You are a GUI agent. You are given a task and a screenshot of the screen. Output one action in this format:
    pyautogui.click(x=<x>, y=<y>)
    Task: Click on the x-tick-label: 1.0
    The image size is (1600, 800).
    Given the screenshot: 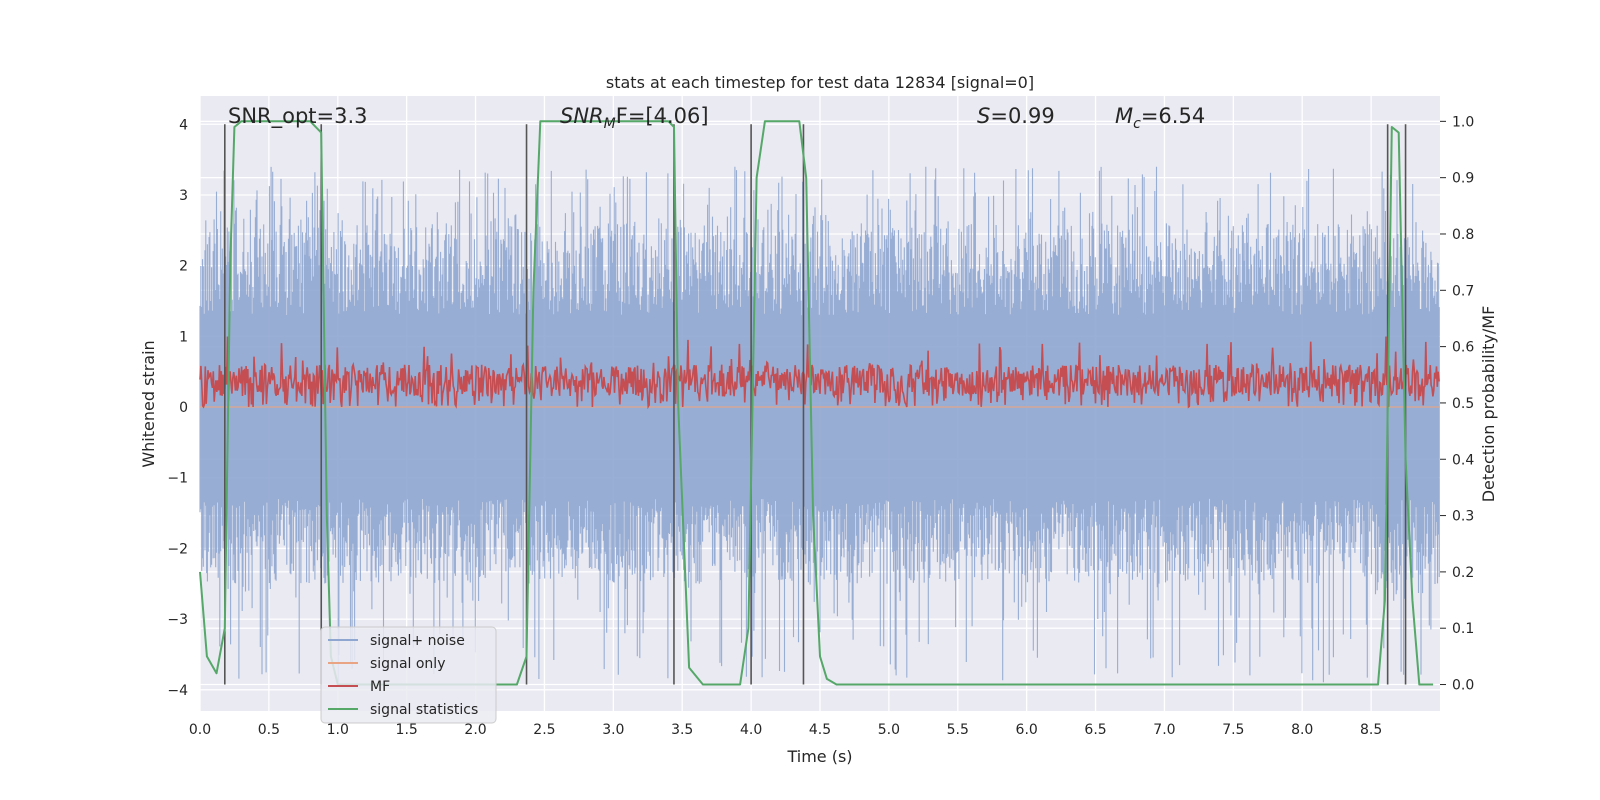 What is the action you would take?
    pyautogui.click(x=338, y=730)
    